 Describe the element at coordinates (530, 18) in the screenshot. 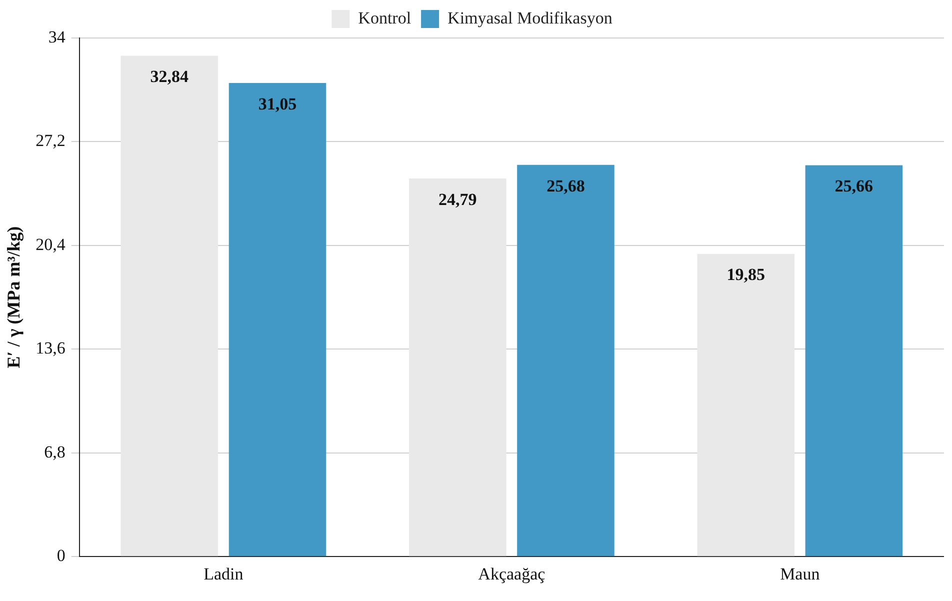

I see `legend-label: Kimyasal Modifikasyon` at that location.